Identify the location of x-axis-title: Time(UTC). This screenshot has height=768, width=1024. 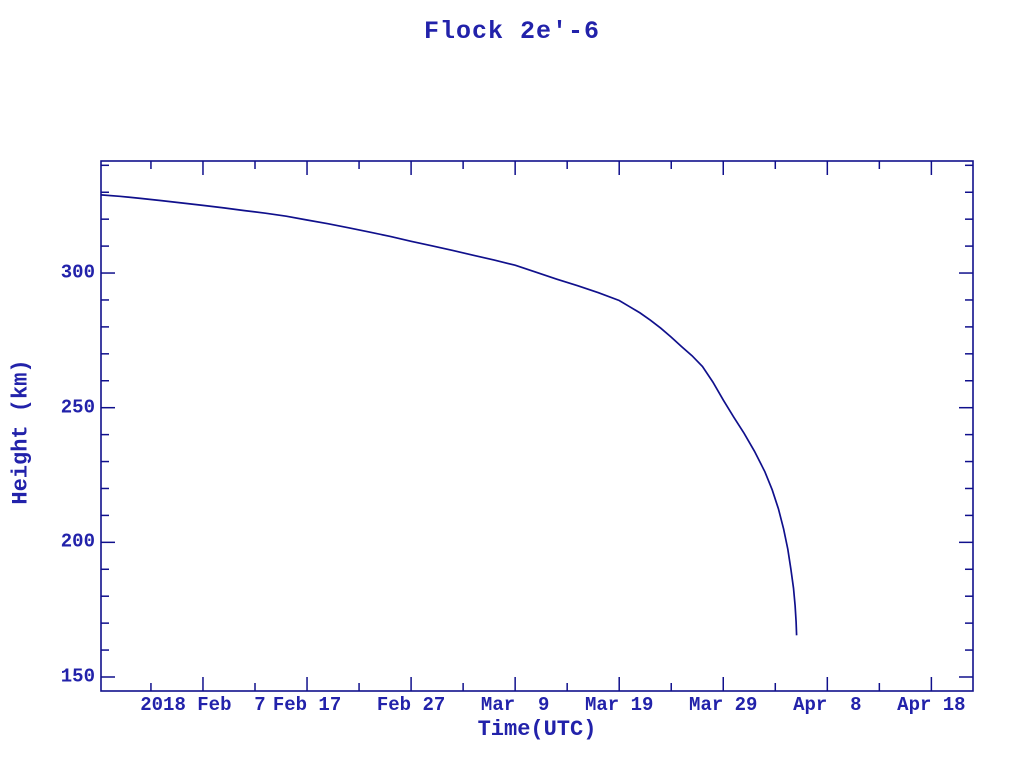
(537, 729).